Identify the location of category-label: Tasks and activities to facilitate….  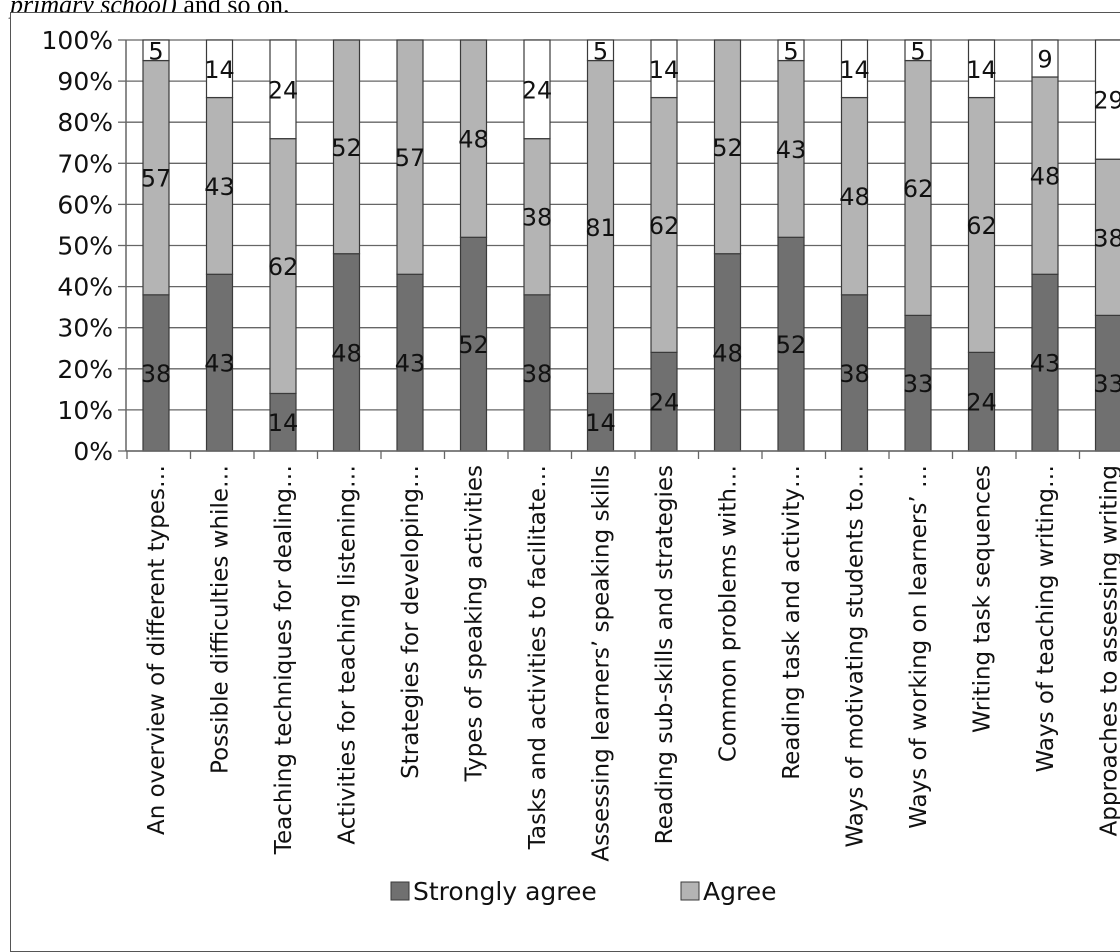
(538, 657).